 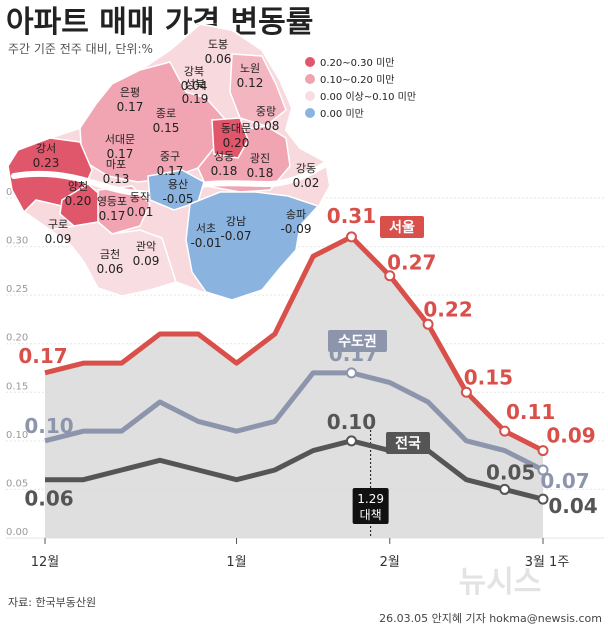 I want to click on page-subtitle: 주간 기준 전주 대비, 단위:%, so click(x=80, y=49).